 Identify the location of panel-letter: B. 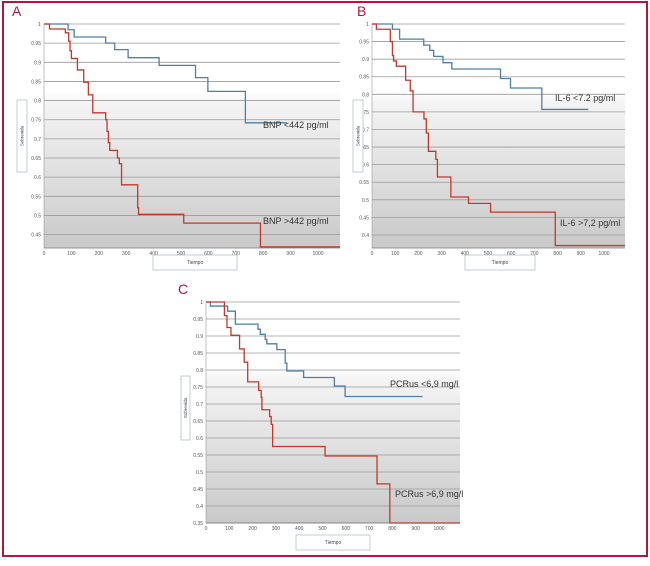
(361, 11).